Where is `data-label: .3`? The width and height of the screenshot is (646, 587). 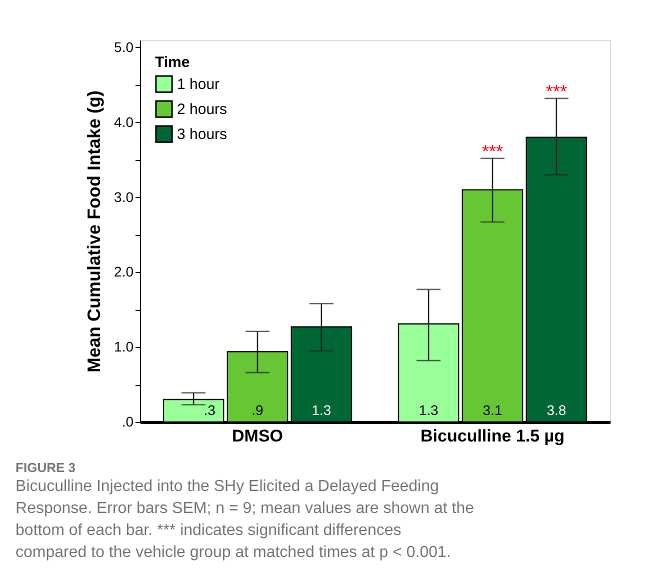
data-label: .3 is located at coordinates (210, 410).